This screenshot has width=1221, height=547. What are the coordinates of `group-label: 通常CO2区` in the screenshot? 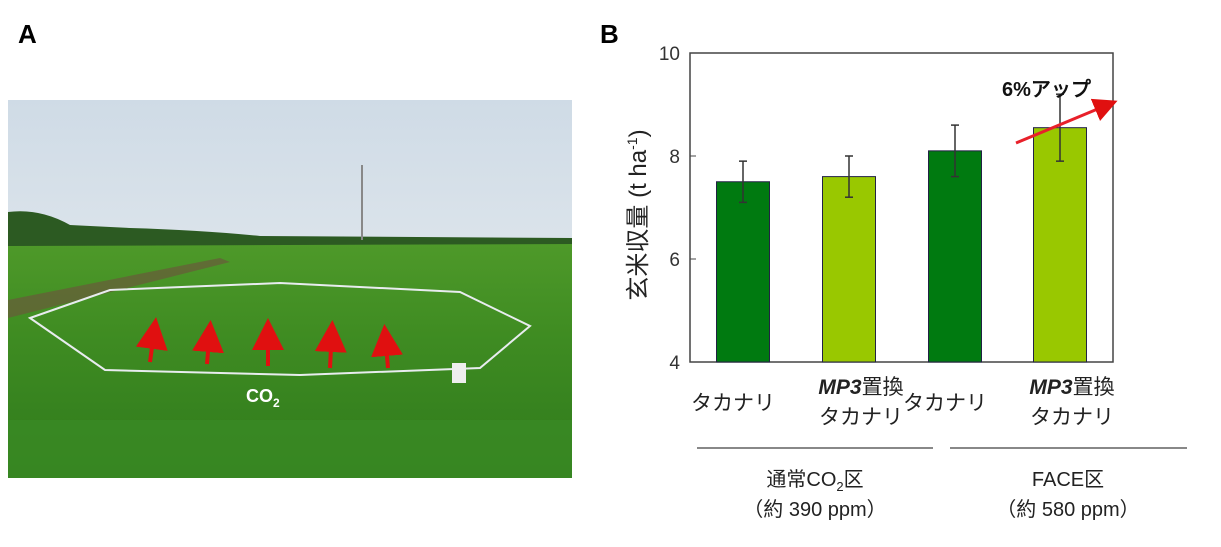 It's located at (814, 481).